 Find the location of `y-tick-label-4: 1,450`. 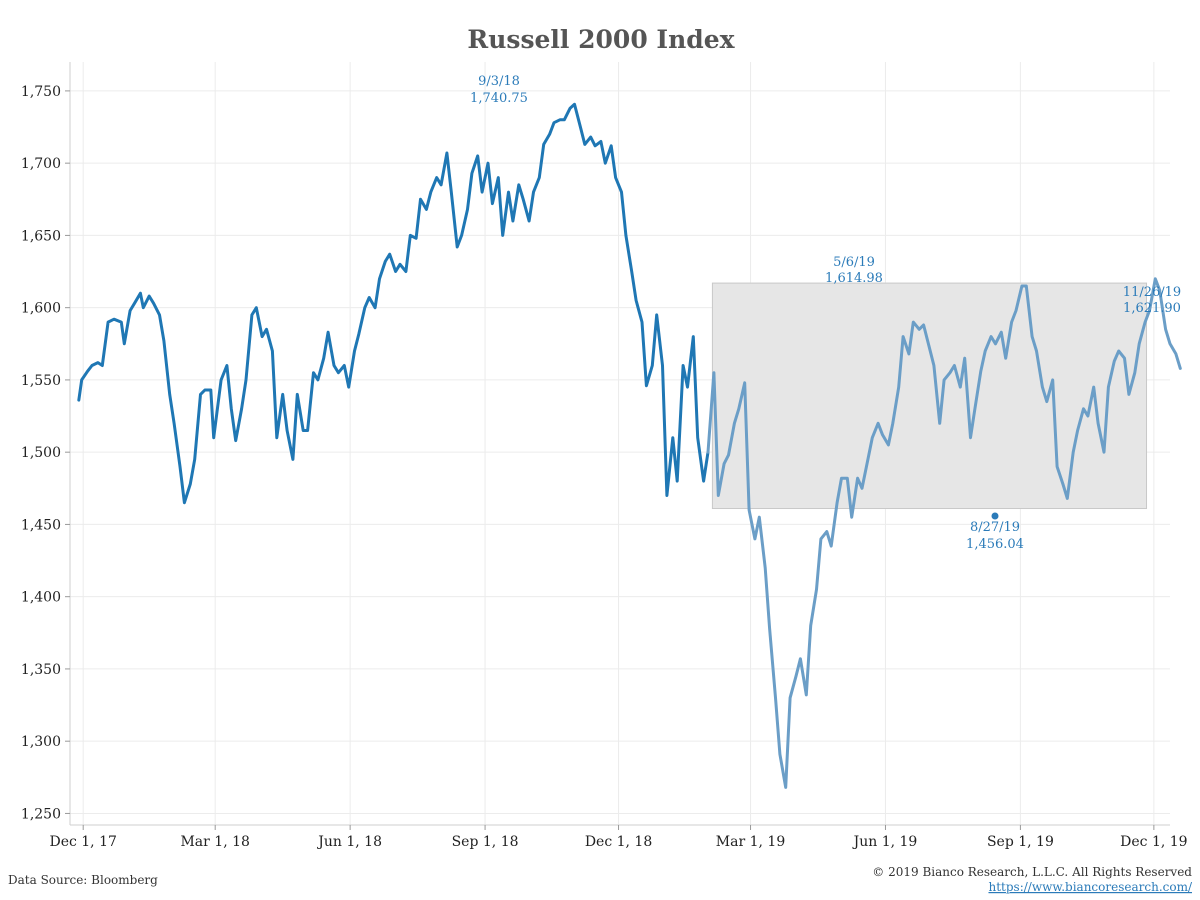

y-tick-label-4: 1,450 is located at coordinates (41, 525).